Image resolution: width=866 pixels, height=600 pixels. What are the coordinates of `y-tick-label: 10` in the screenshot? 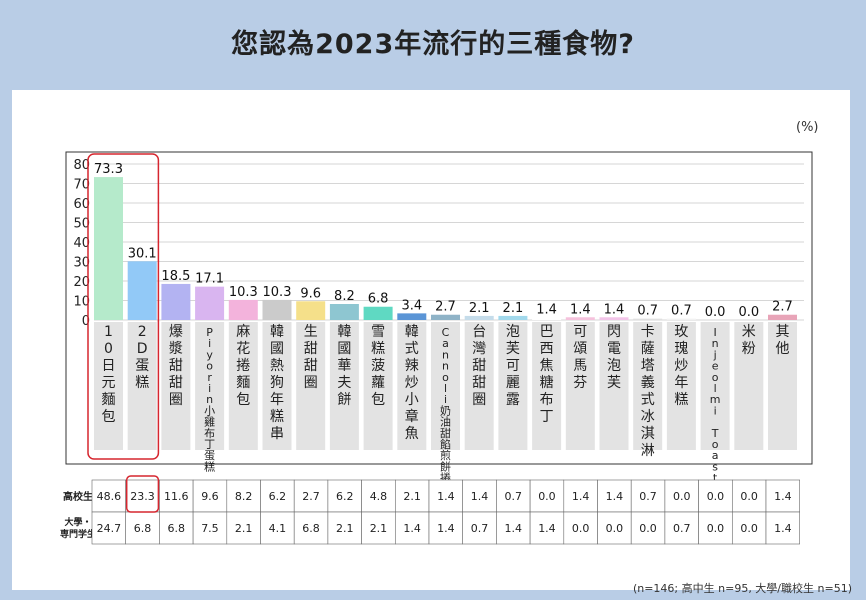 It's located at (81, 302).